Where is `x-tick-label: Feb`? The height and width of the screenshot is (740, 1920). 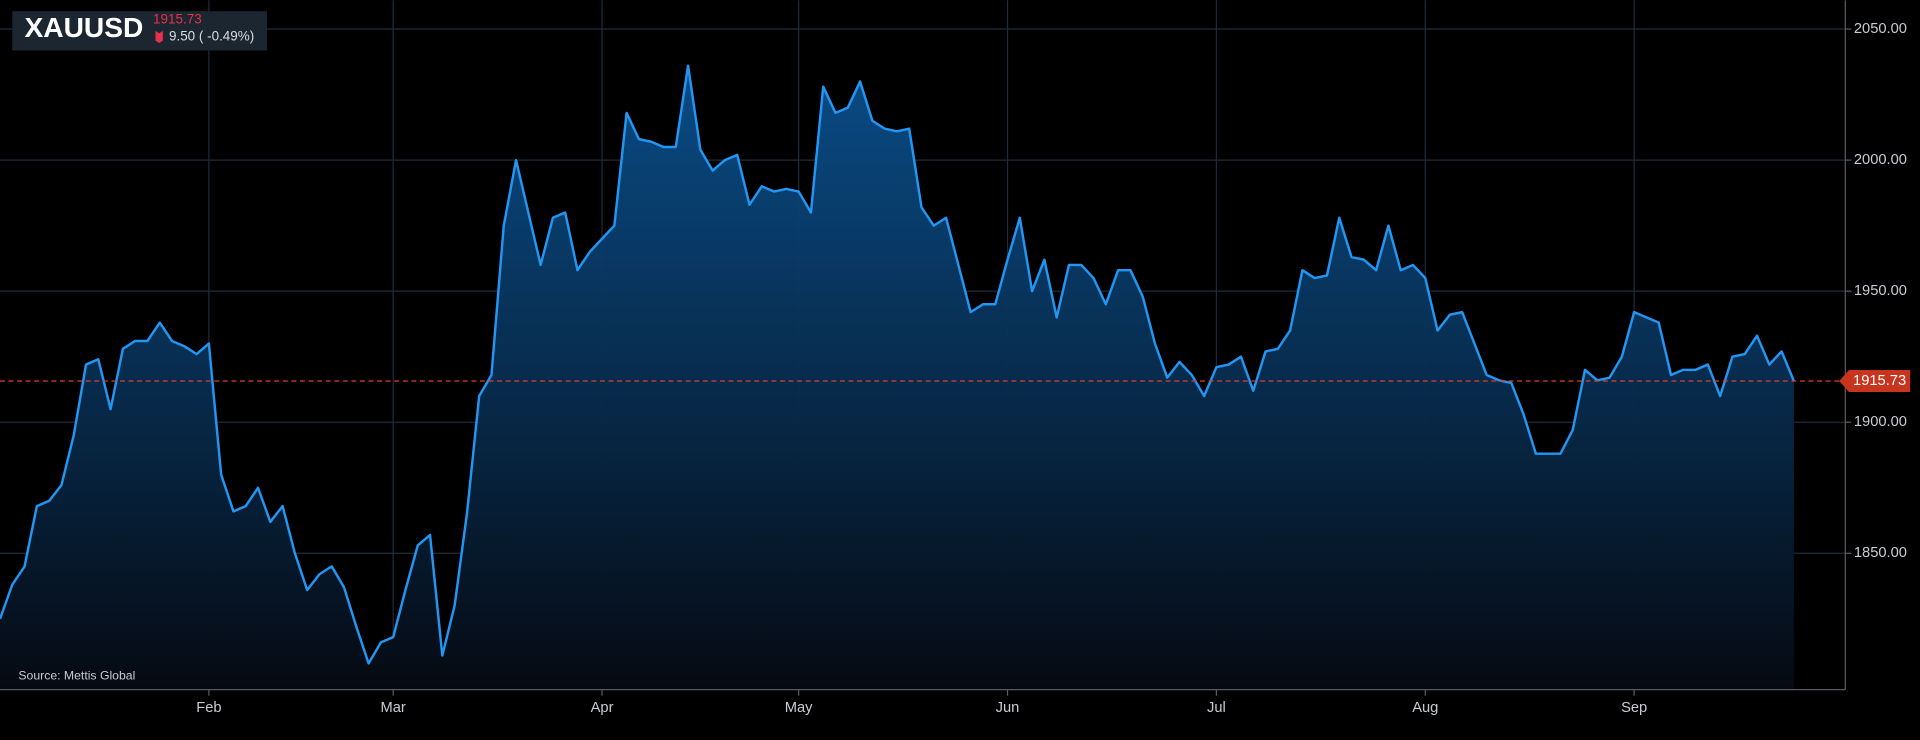
x-tick-label: Feb is located at coordinates (208, 708).